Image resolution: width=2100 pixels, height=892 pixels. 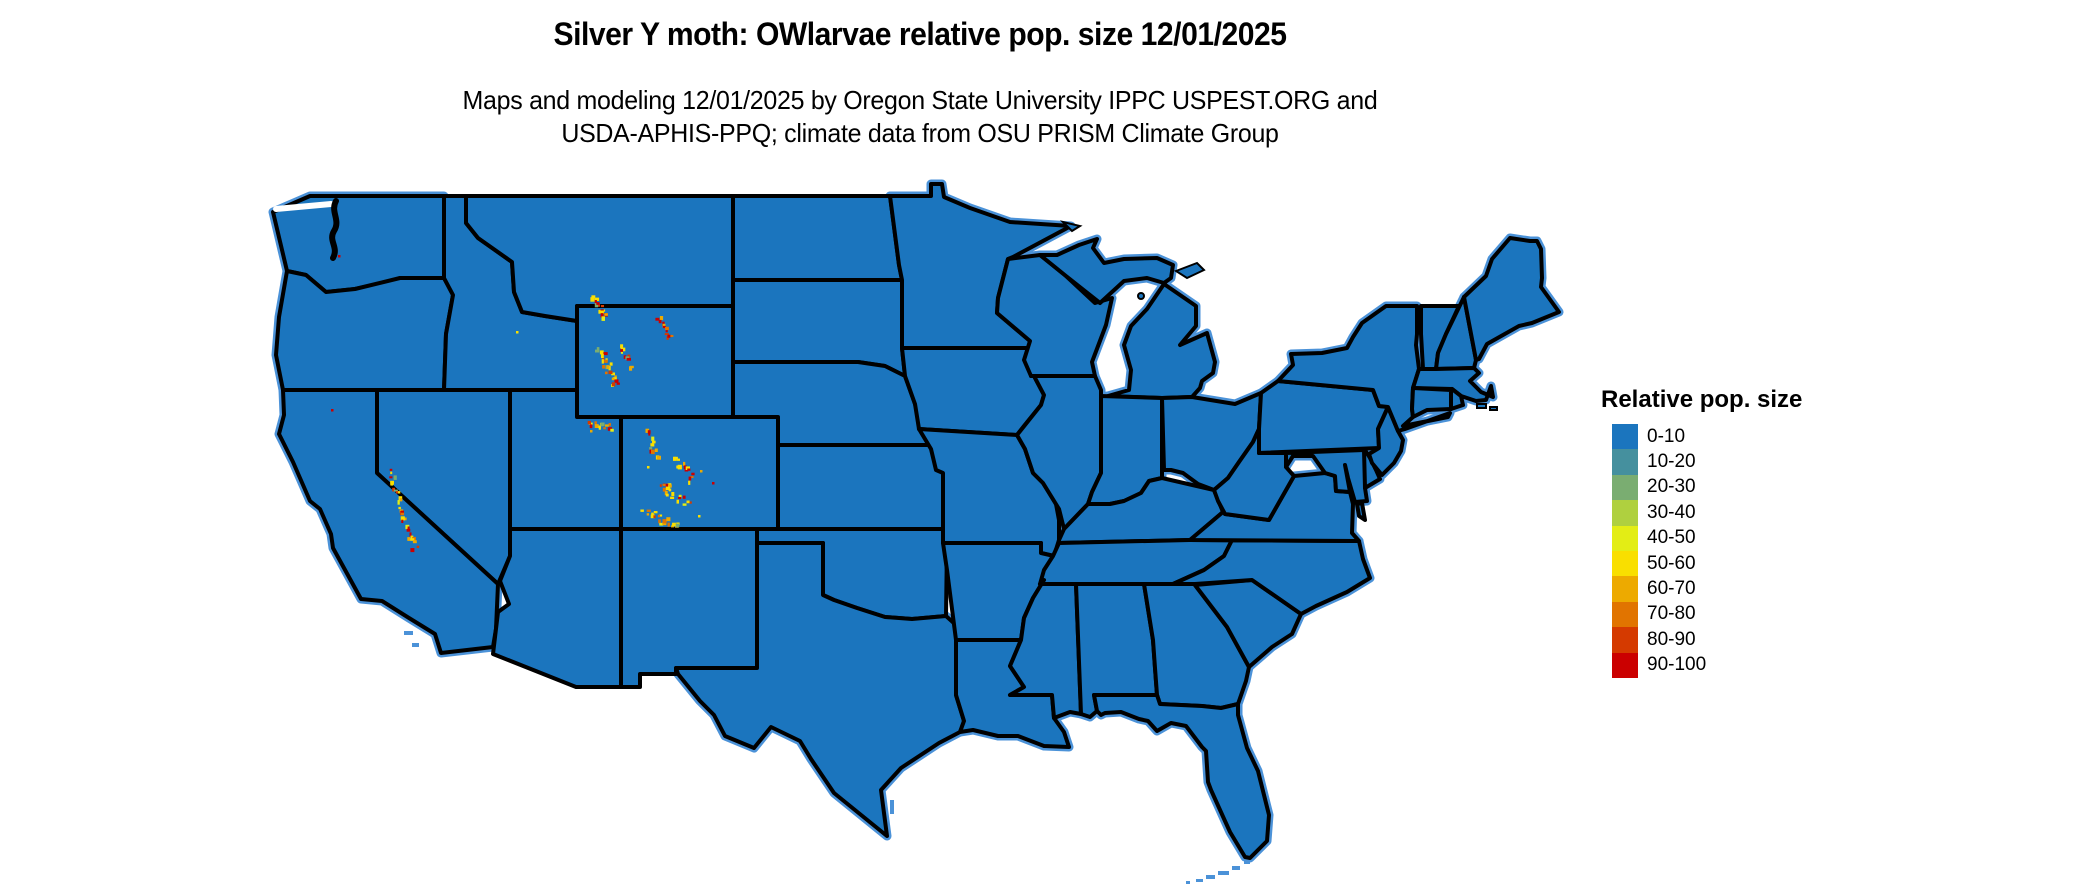 I want to click on state-nc, so click(x=1271, y=577).